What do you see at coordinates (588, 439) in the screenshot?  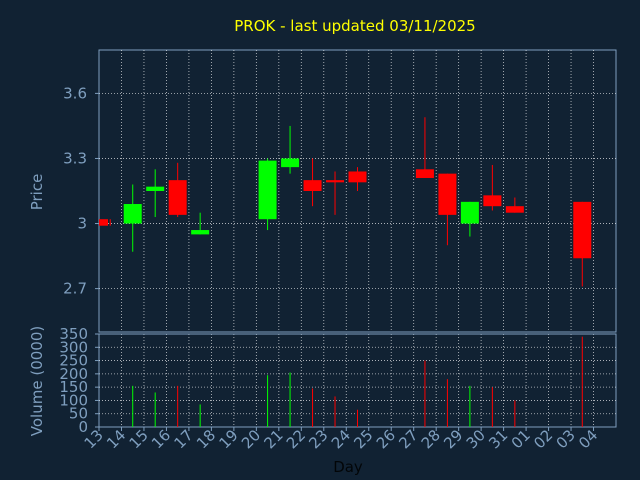 I see `x-tick-label: 04` at bounding box center [588, 439].